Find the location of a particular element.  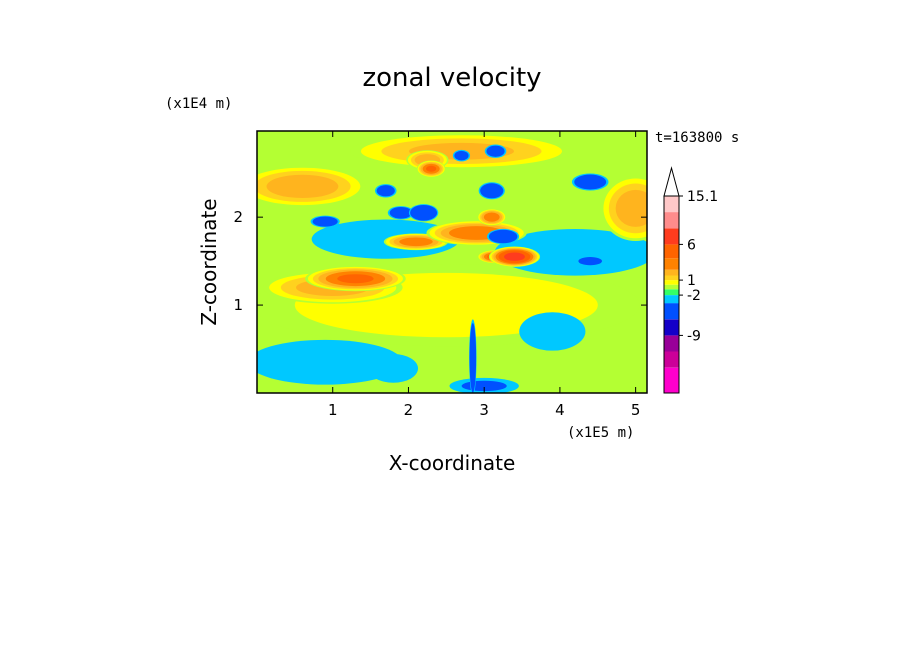

colorbar-label: -2 is located at coordinates (694, 296).